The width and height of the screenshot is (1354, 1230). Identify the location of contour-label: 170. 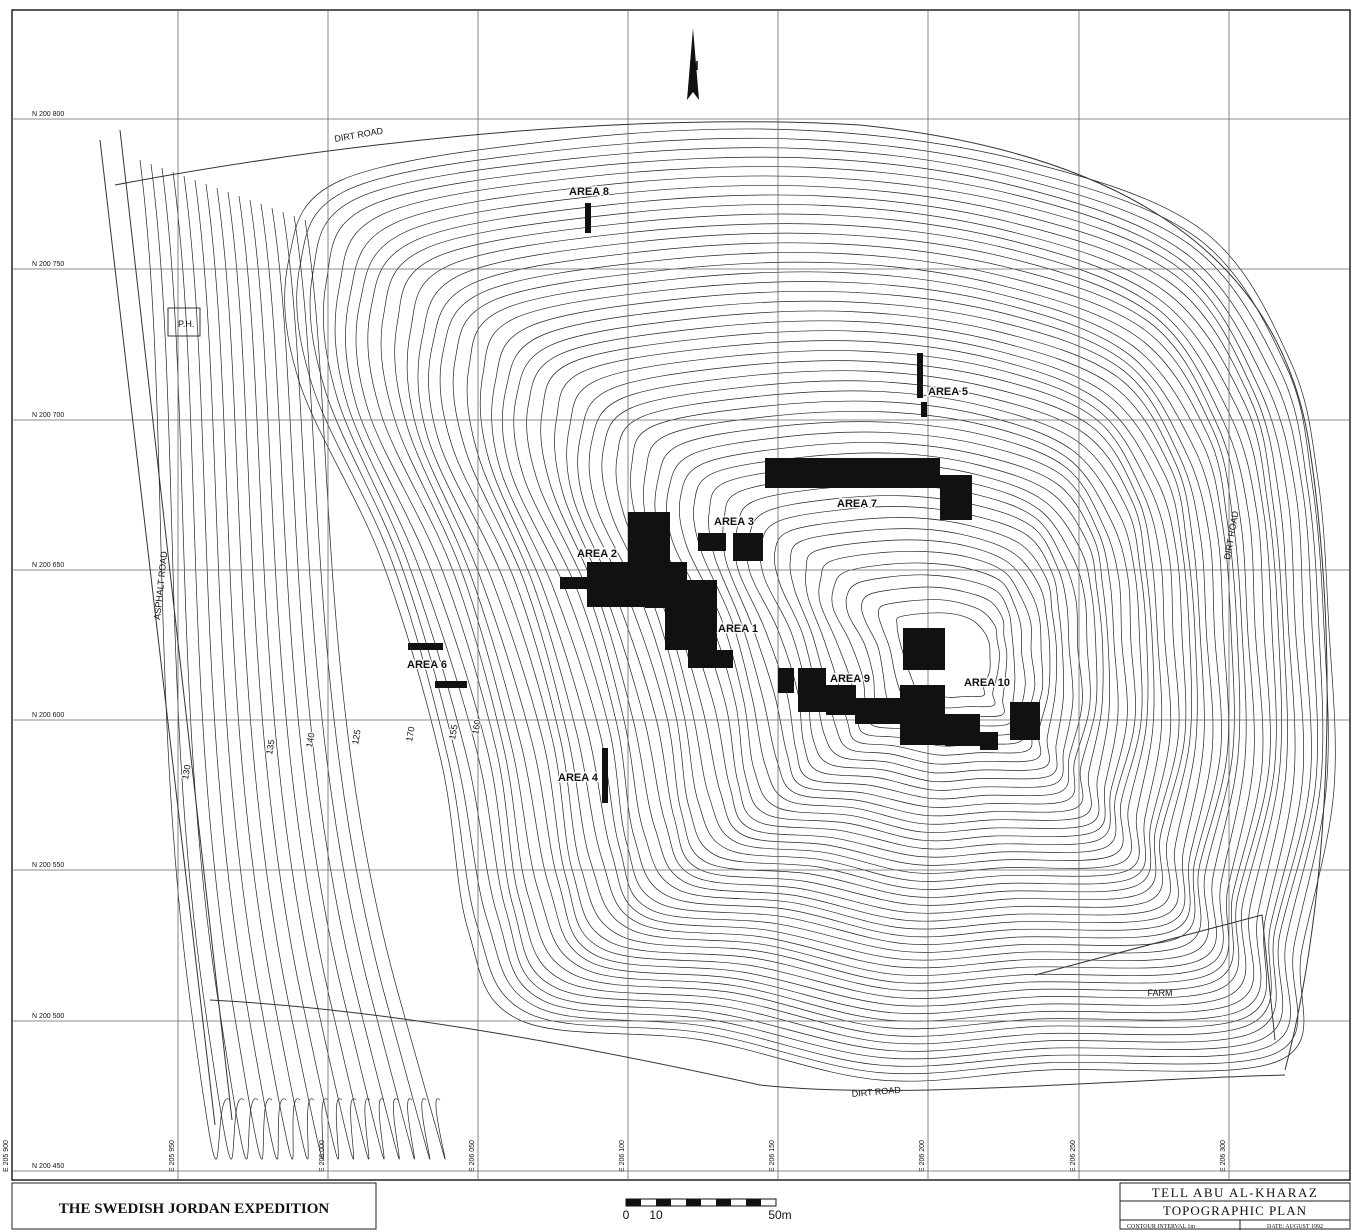
(410, 734).